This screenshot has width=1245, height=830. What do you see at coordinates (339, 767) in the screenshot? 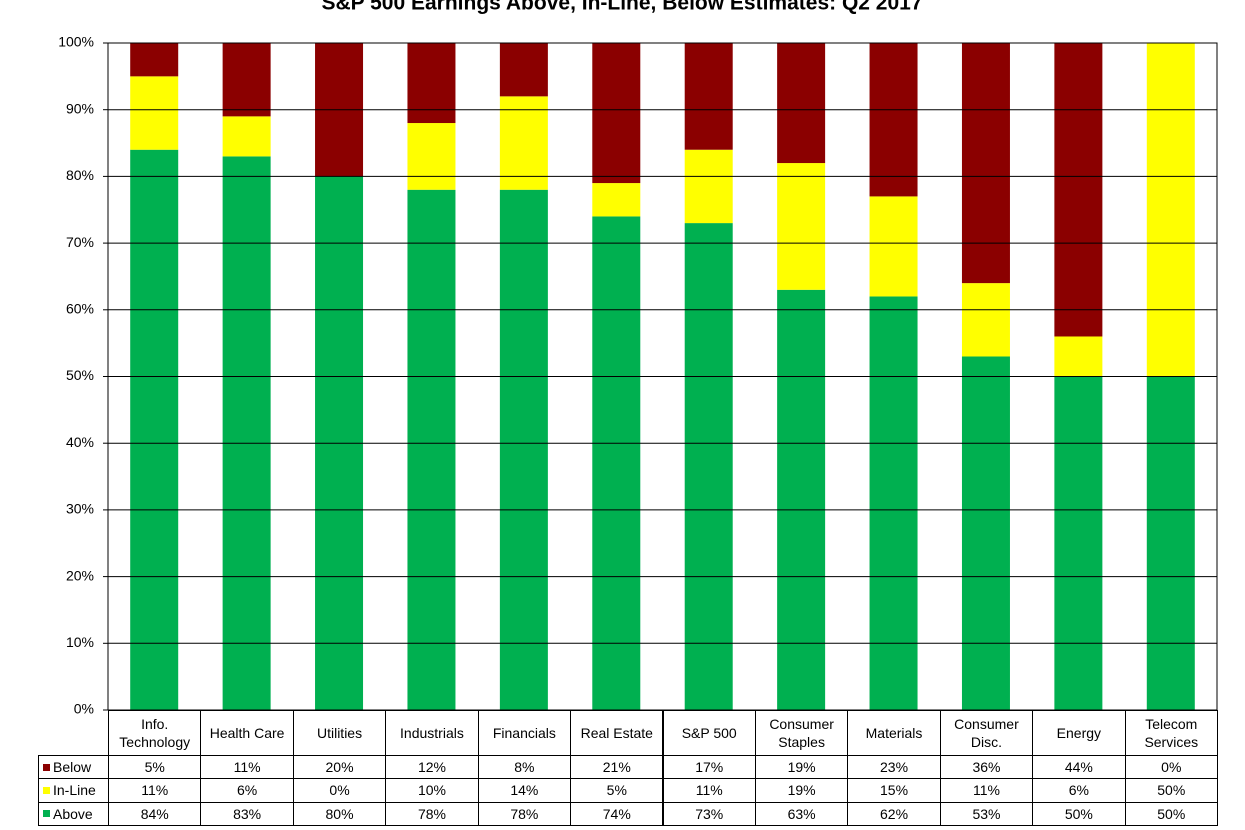
I see `table-value: 20%` at bounding box center [339, 767].